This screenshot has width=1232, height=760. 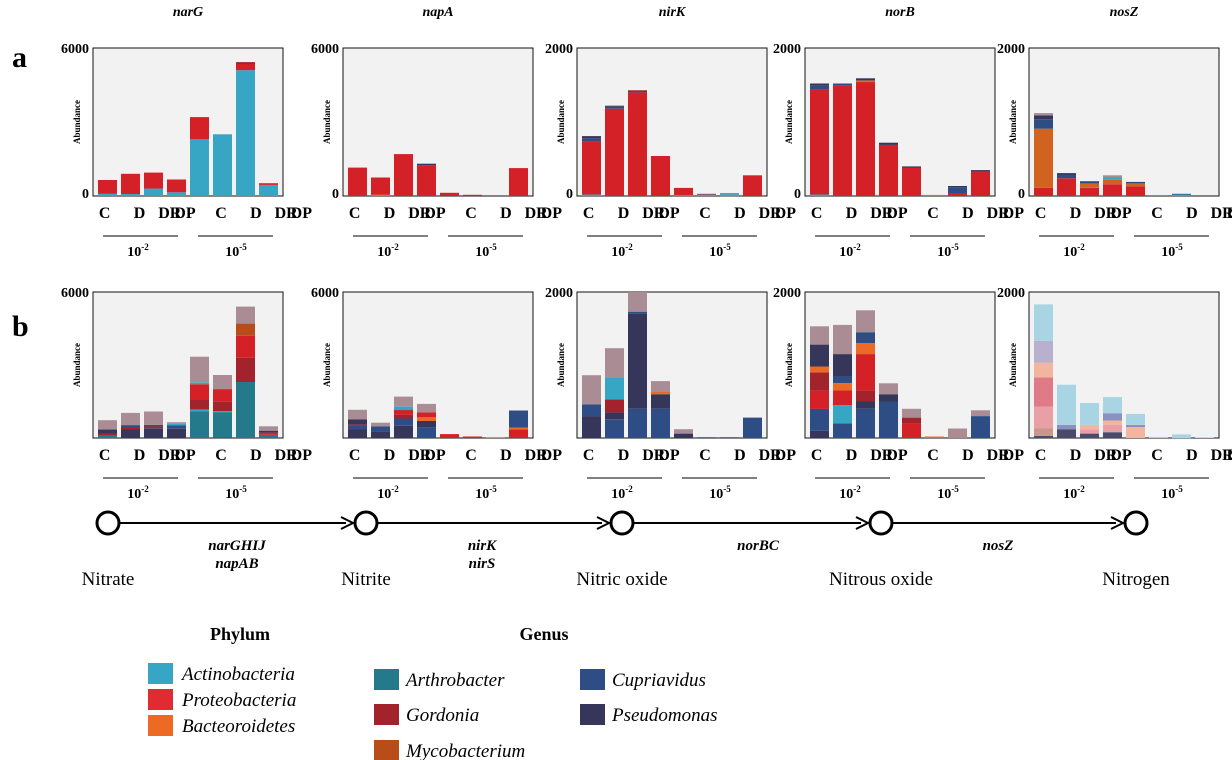 What do you see at coordinates (237, 546) in the screenshot?
I see `gene-label: narGHIJ` at bounding box center [237, 546].